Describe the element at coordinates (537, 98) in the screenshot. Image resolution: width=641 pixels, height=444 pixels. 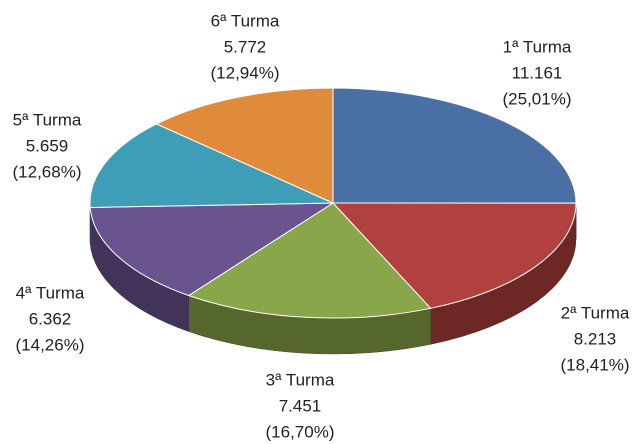
I see `percent-label: (25,01%)` at that location.